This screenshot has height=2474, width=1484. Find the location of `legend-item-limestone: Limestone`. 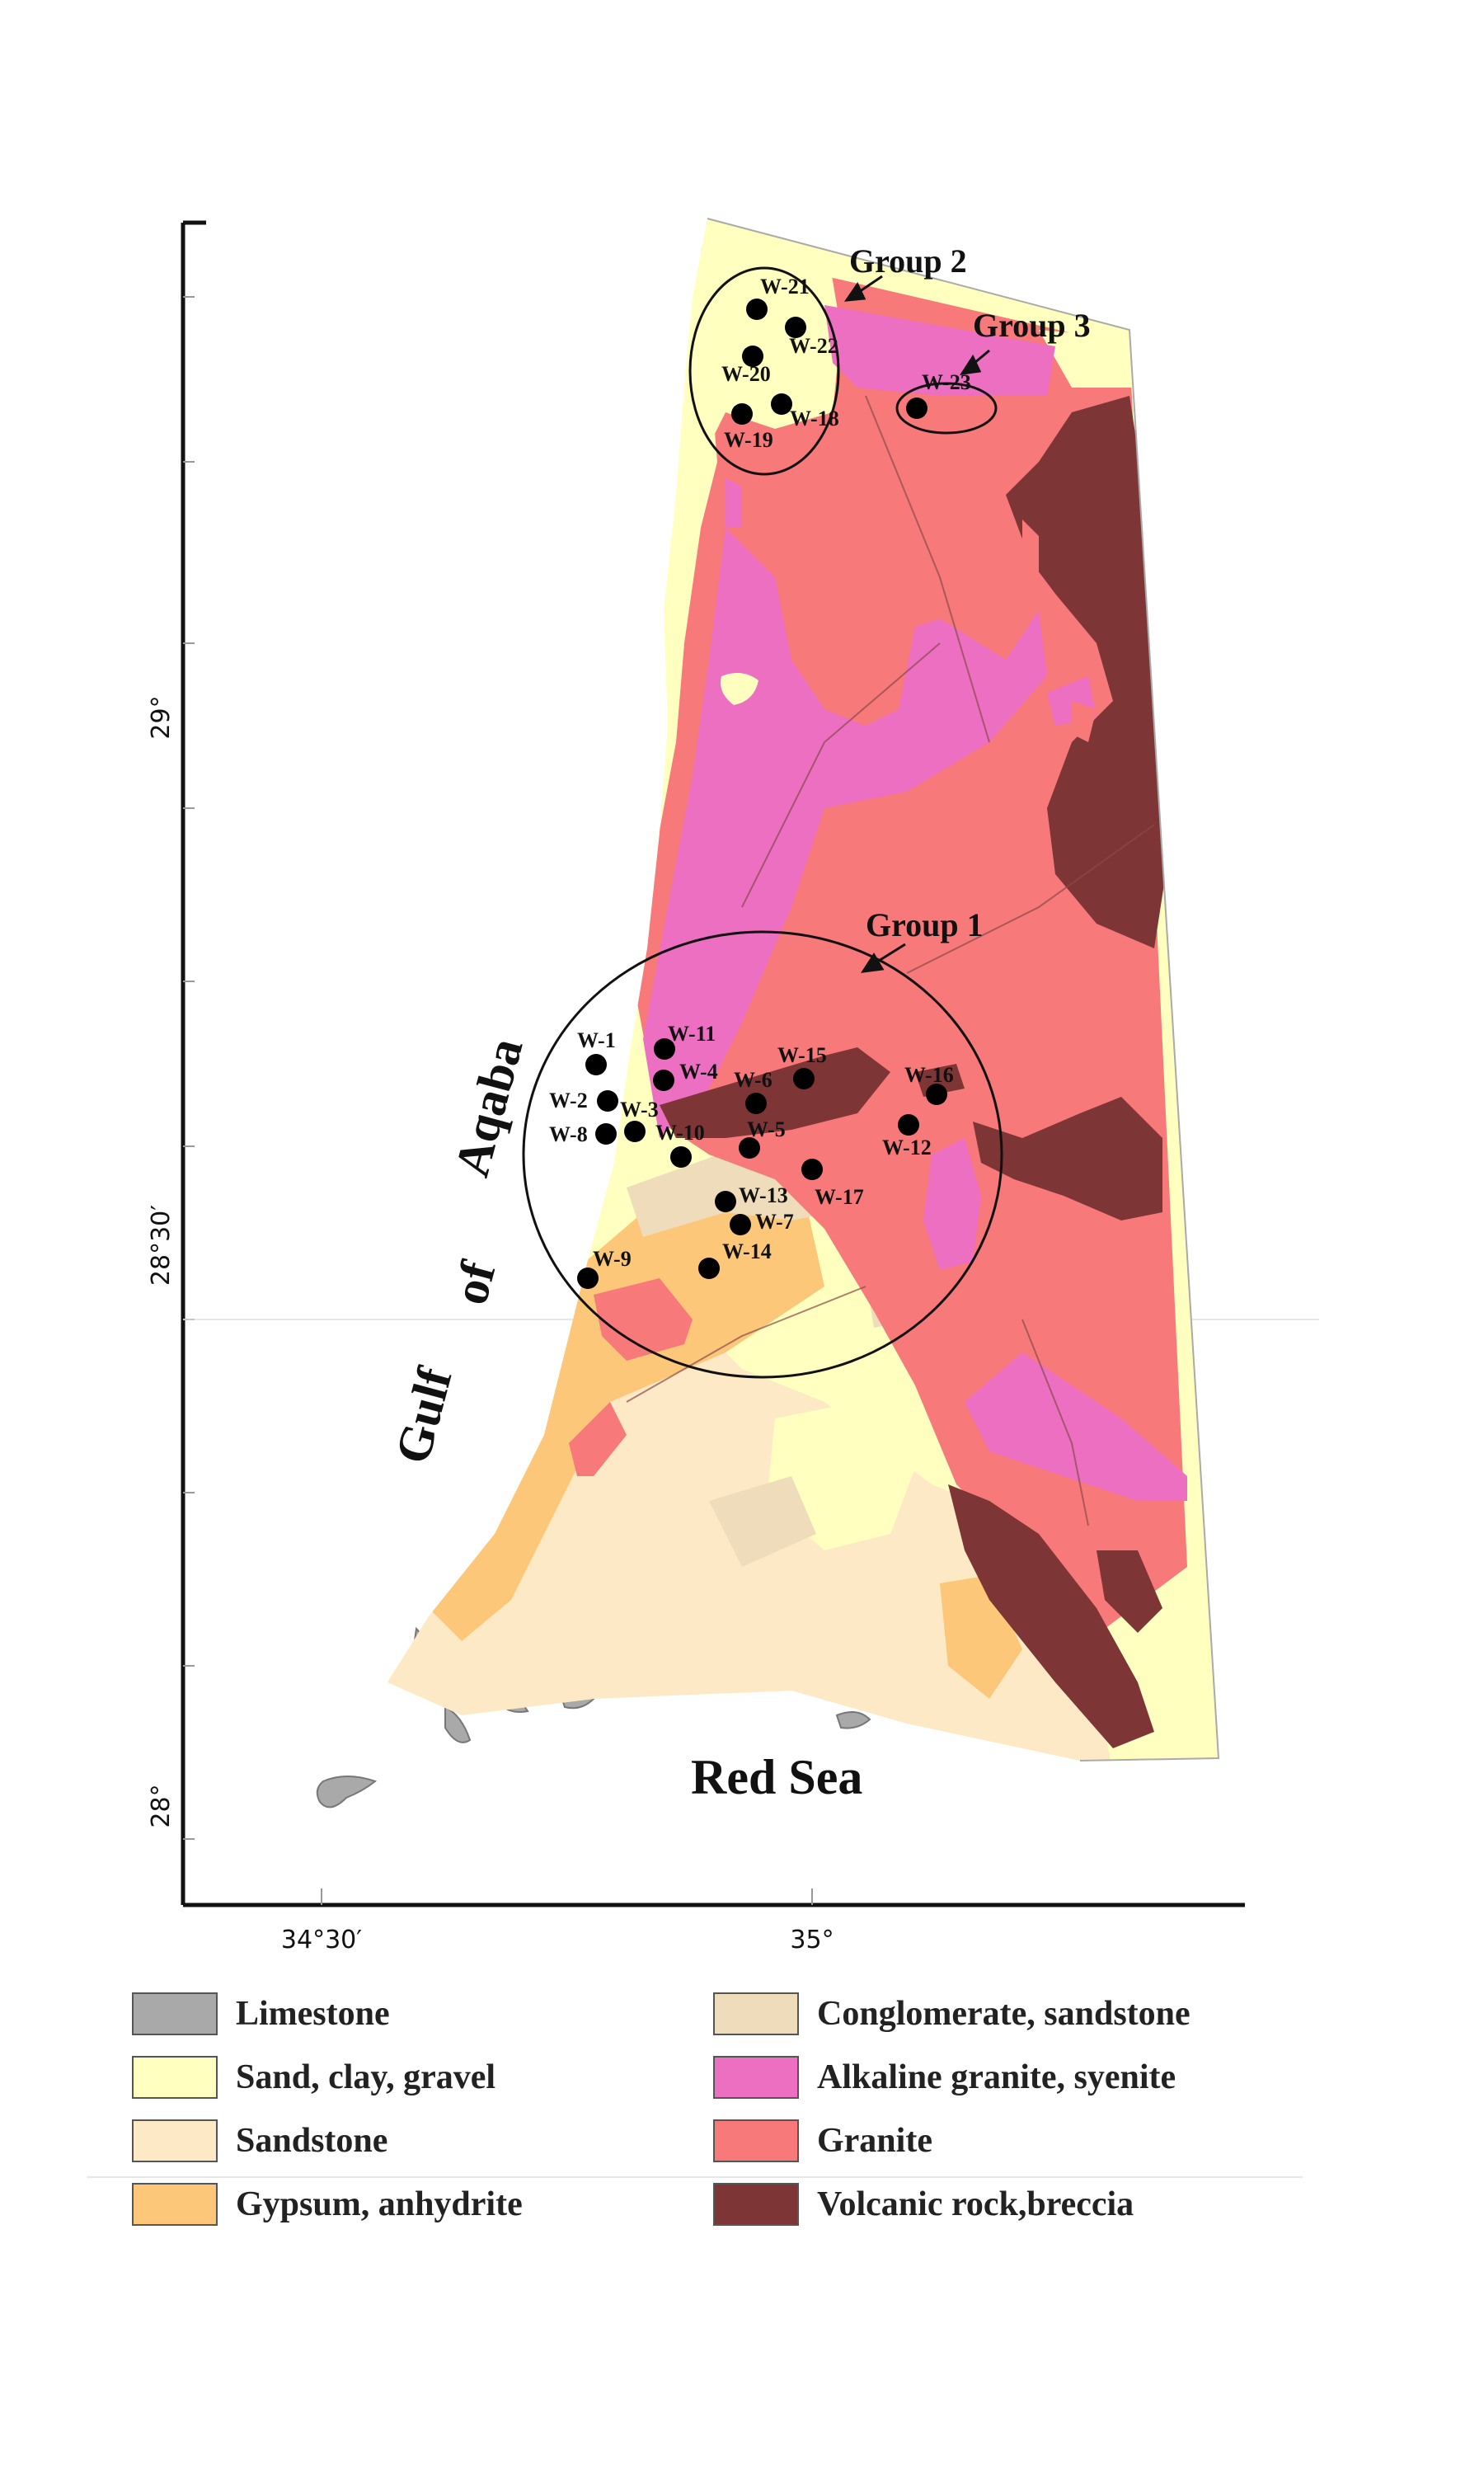

legend-item-limestone: Limestone is located at coordinates (261, 2013).